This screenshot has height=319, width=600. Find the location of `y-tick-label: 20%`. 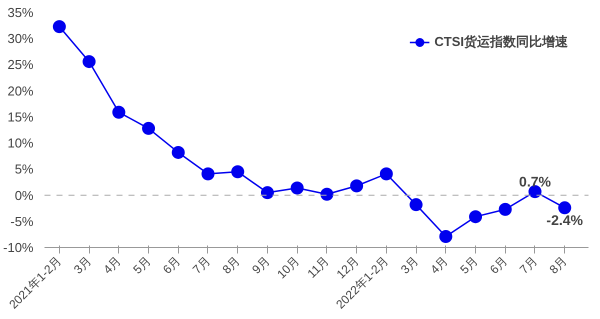

y-tick-label: 20% is located at coordinates (20, 90).